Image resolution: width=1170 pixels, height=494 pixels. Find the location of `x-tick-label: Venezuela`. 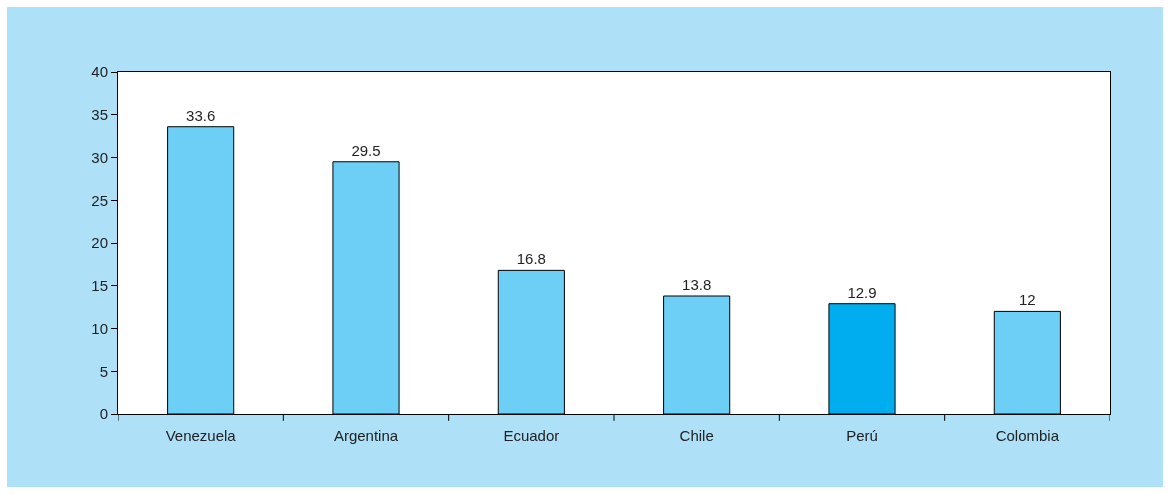

x-tick-label: Venezuela is located at coordinates (201, 435).